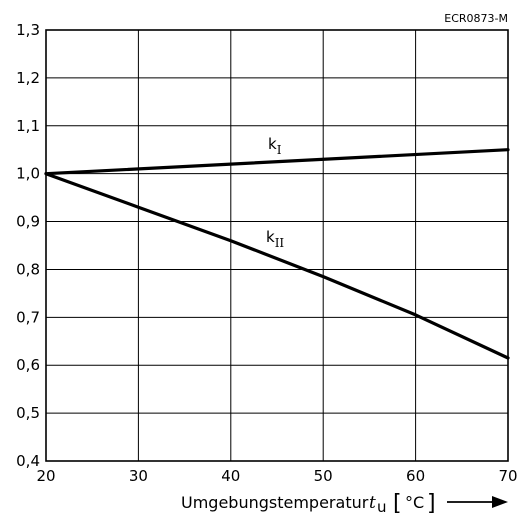  What do you see at coordinates (397, 503) in the screenshot?
I see `x-axis-bracket-open: [` at bounding box center [397, 503].